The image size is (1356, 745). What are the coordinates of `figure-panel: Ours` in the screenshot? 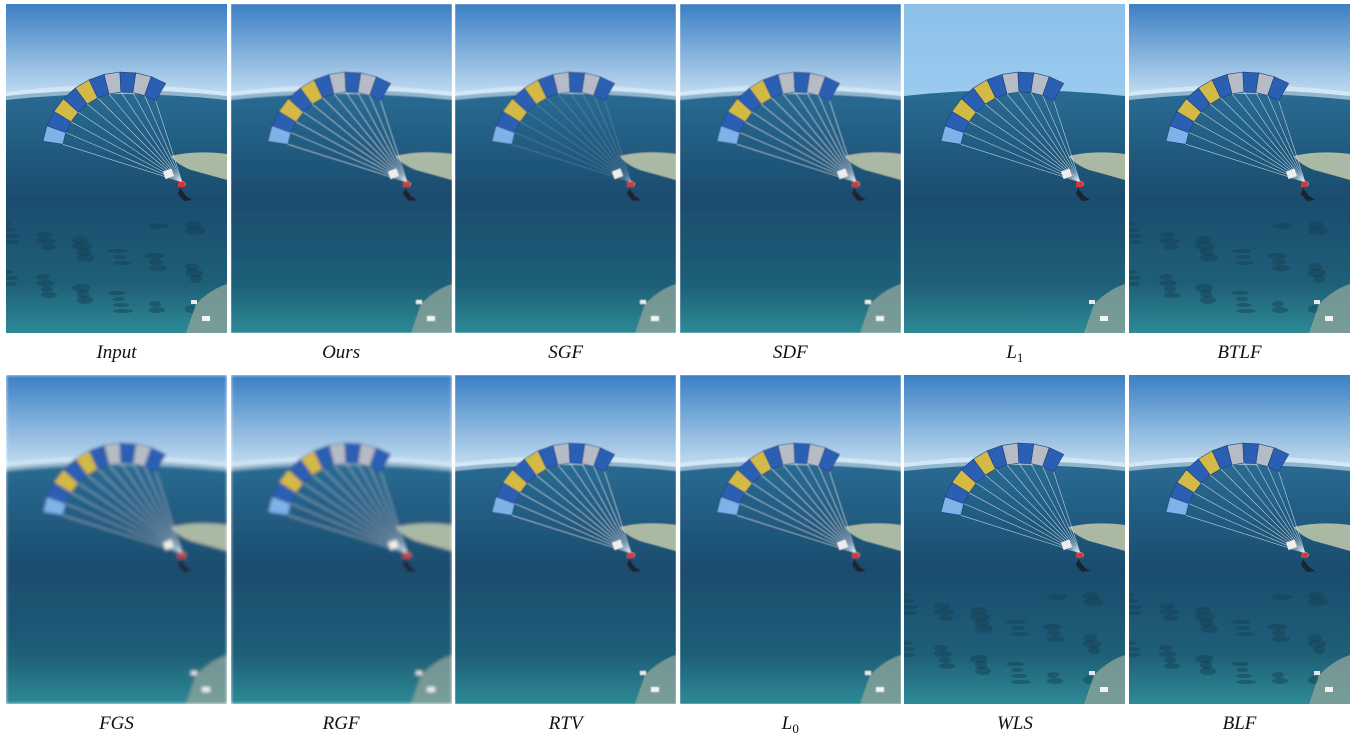 It's located at (341, 187).